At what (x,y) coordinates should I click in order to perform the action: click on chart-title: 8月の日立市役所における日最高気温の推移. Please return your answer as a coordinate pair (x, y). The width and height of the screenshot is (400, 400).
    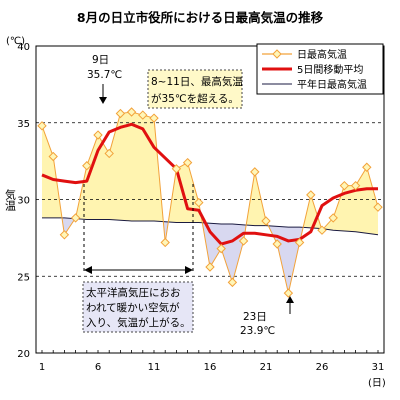
    Looking at the image, I should click on (200, 17).